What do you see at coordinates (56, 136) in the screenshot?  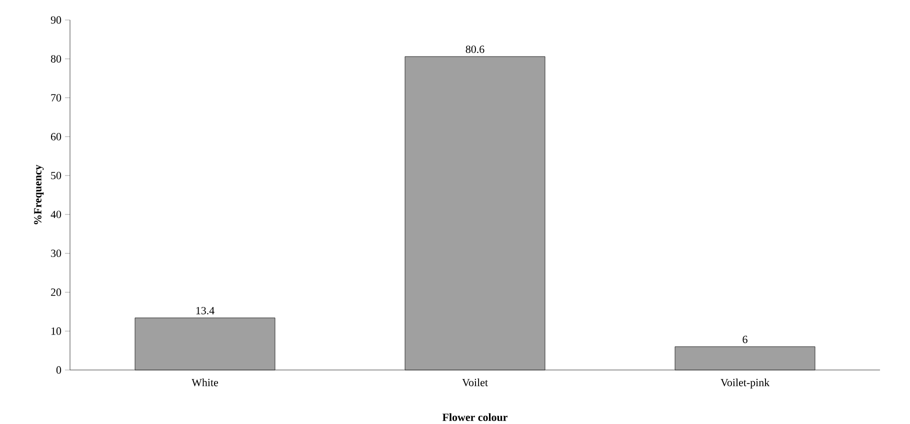 I see `y-tick-label: 60` at bounding box center [56, 136].